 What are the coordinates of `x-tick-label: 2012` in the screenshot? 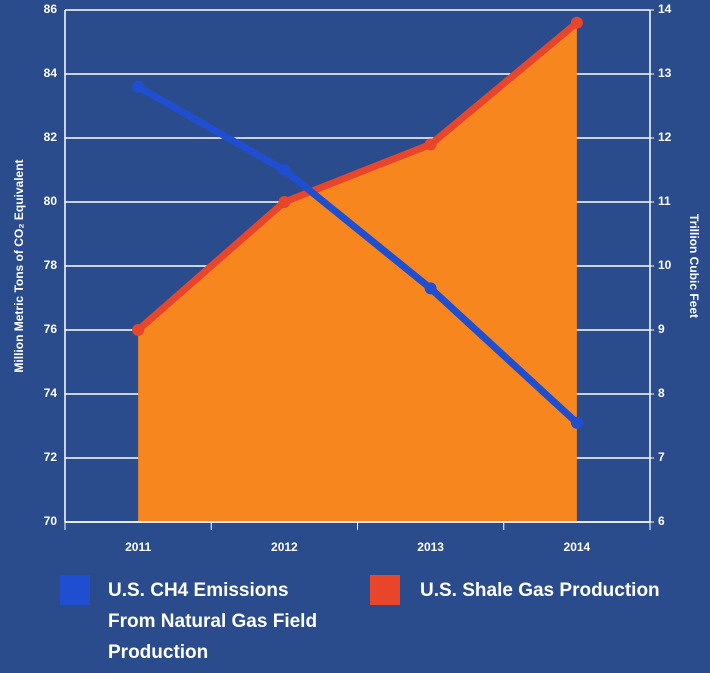 It's located at (284, 547).